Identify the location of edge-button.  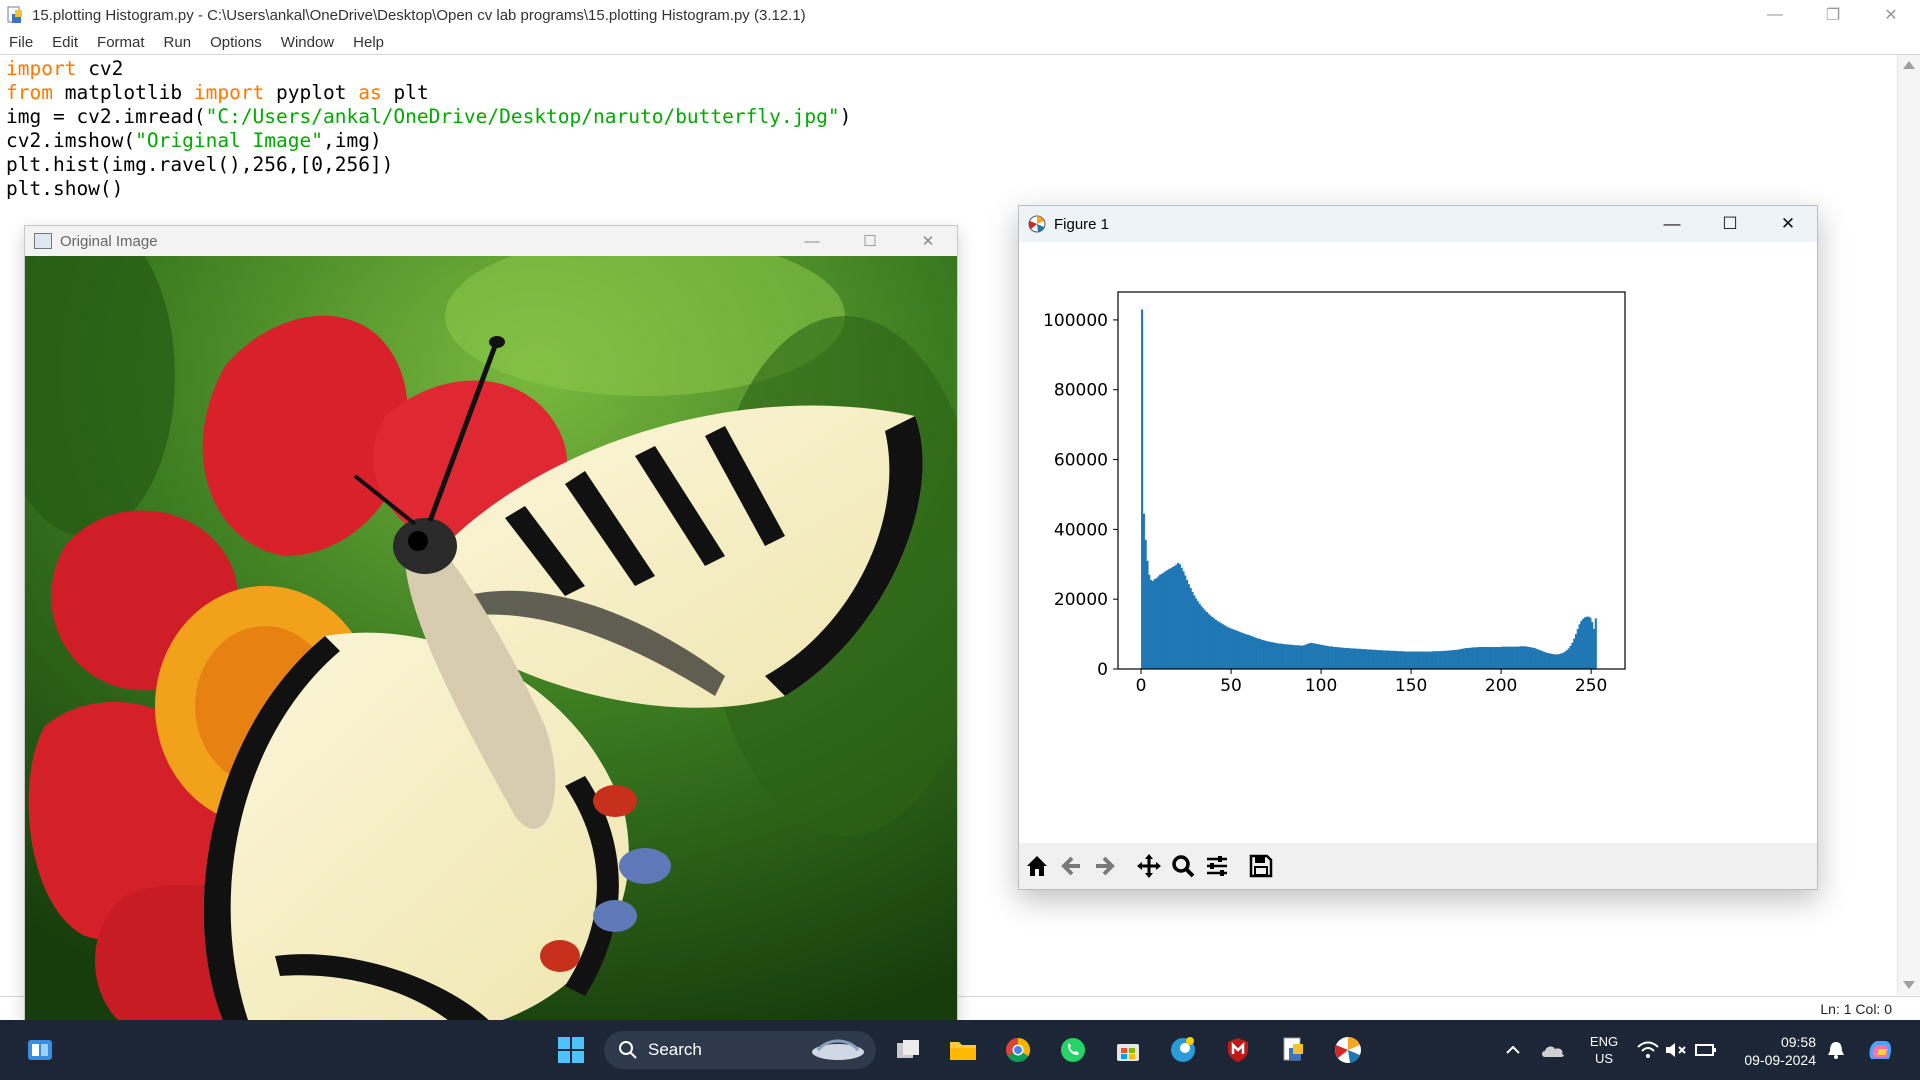
(1183, 1050).